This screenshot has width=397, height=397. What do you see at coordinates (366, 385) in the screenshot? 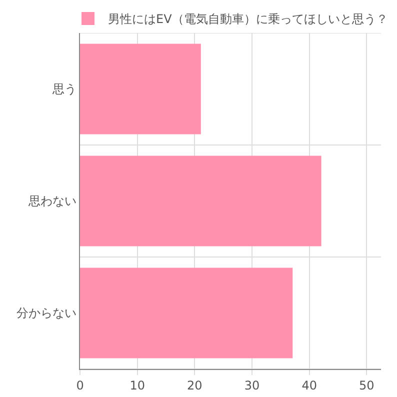
I see `x-tick-label: 50` at bounding box center [366, 385].